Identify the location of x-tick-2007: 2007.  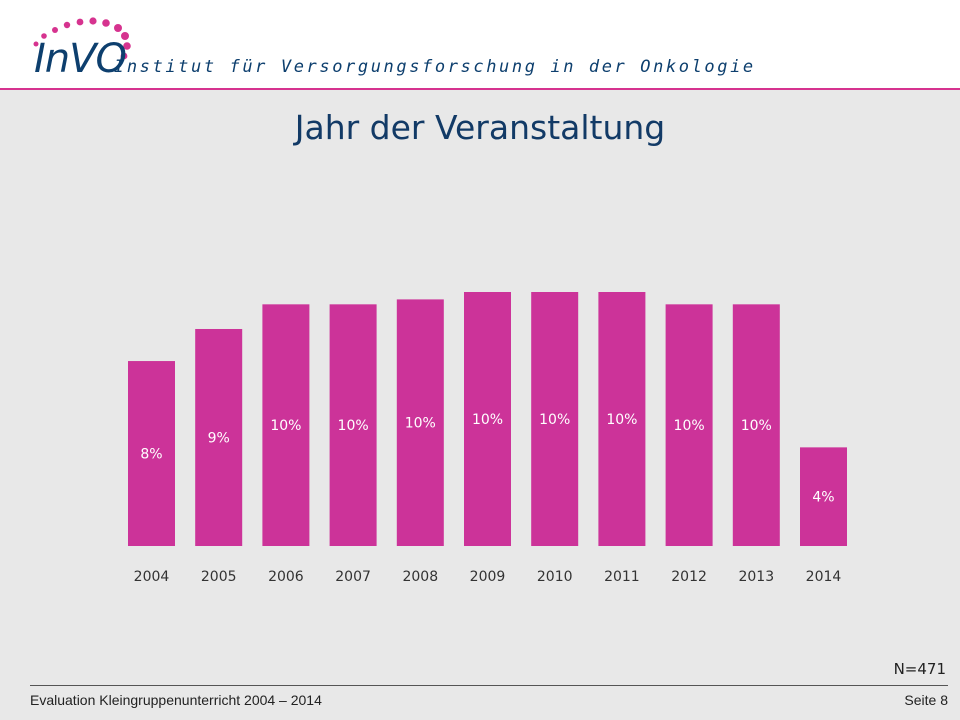
(353, 577).